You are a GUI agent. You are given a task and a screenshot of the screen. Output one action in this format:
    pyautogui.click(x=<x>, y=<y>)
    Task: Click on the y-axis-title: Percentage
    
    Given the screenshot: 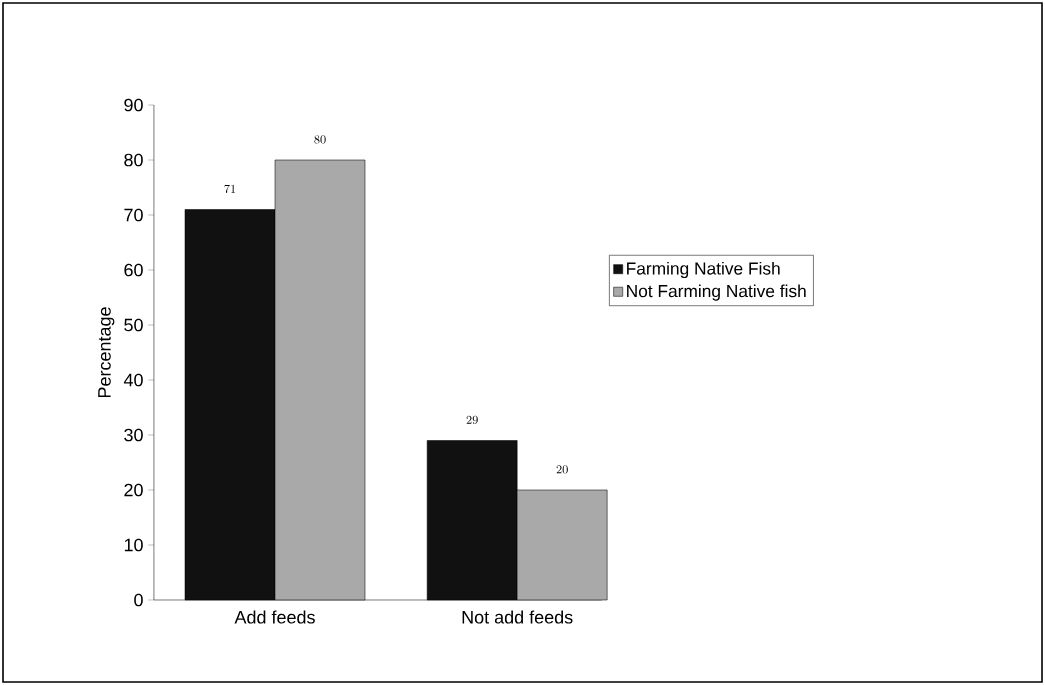 What is the action you would take?
    pyautogui.click(x=106, y=352)
    